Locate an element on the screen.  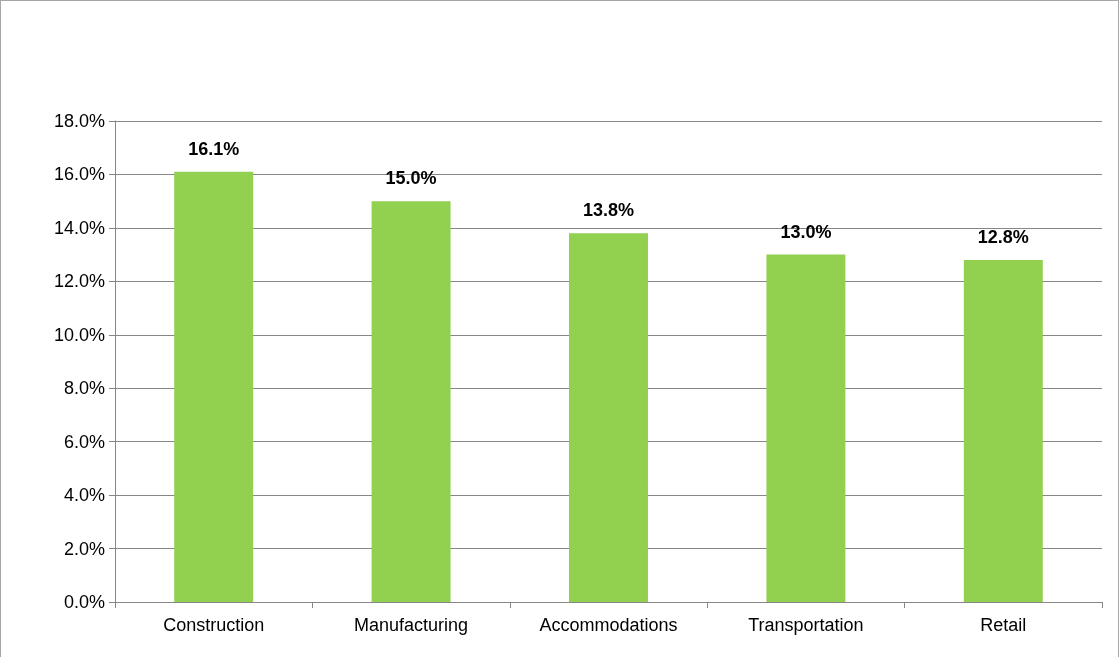
y-tick-label: 2.0% is located at coordinates (84, 548).